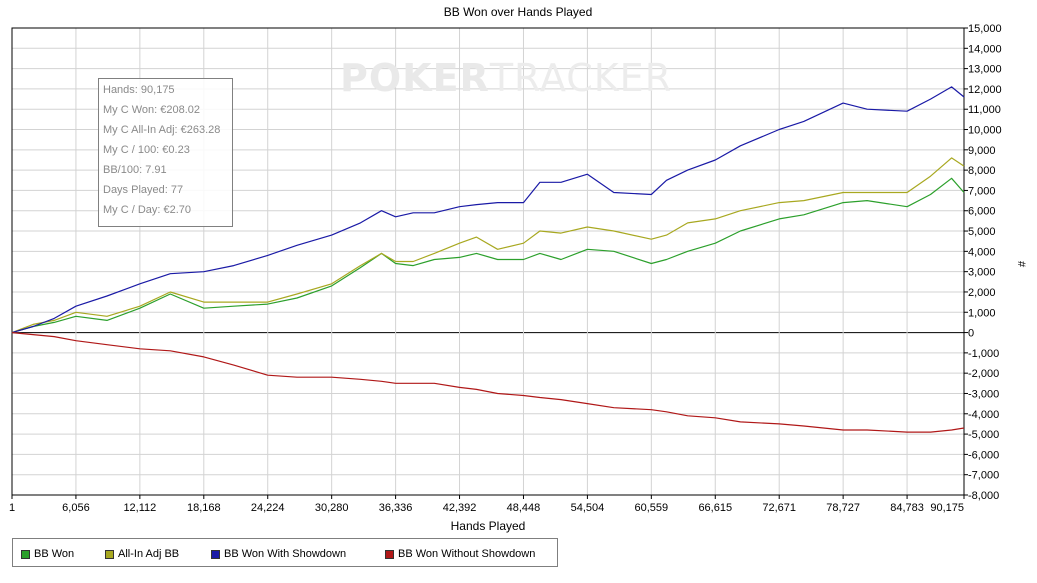 This screenshot has height=583, width=1037. What do you see at coordinates (983, 435) in the screenshot?
I see `y-tick-label: -5,000` at bounding box center [983, 435].